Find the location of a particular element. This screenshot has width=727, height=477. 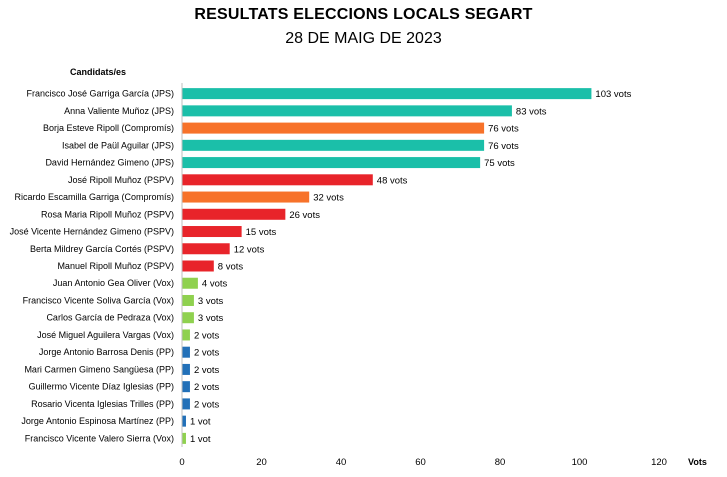

category-label: Jorge Antonio Barrosa Denis (PP) is located at coordinates (106, 352).